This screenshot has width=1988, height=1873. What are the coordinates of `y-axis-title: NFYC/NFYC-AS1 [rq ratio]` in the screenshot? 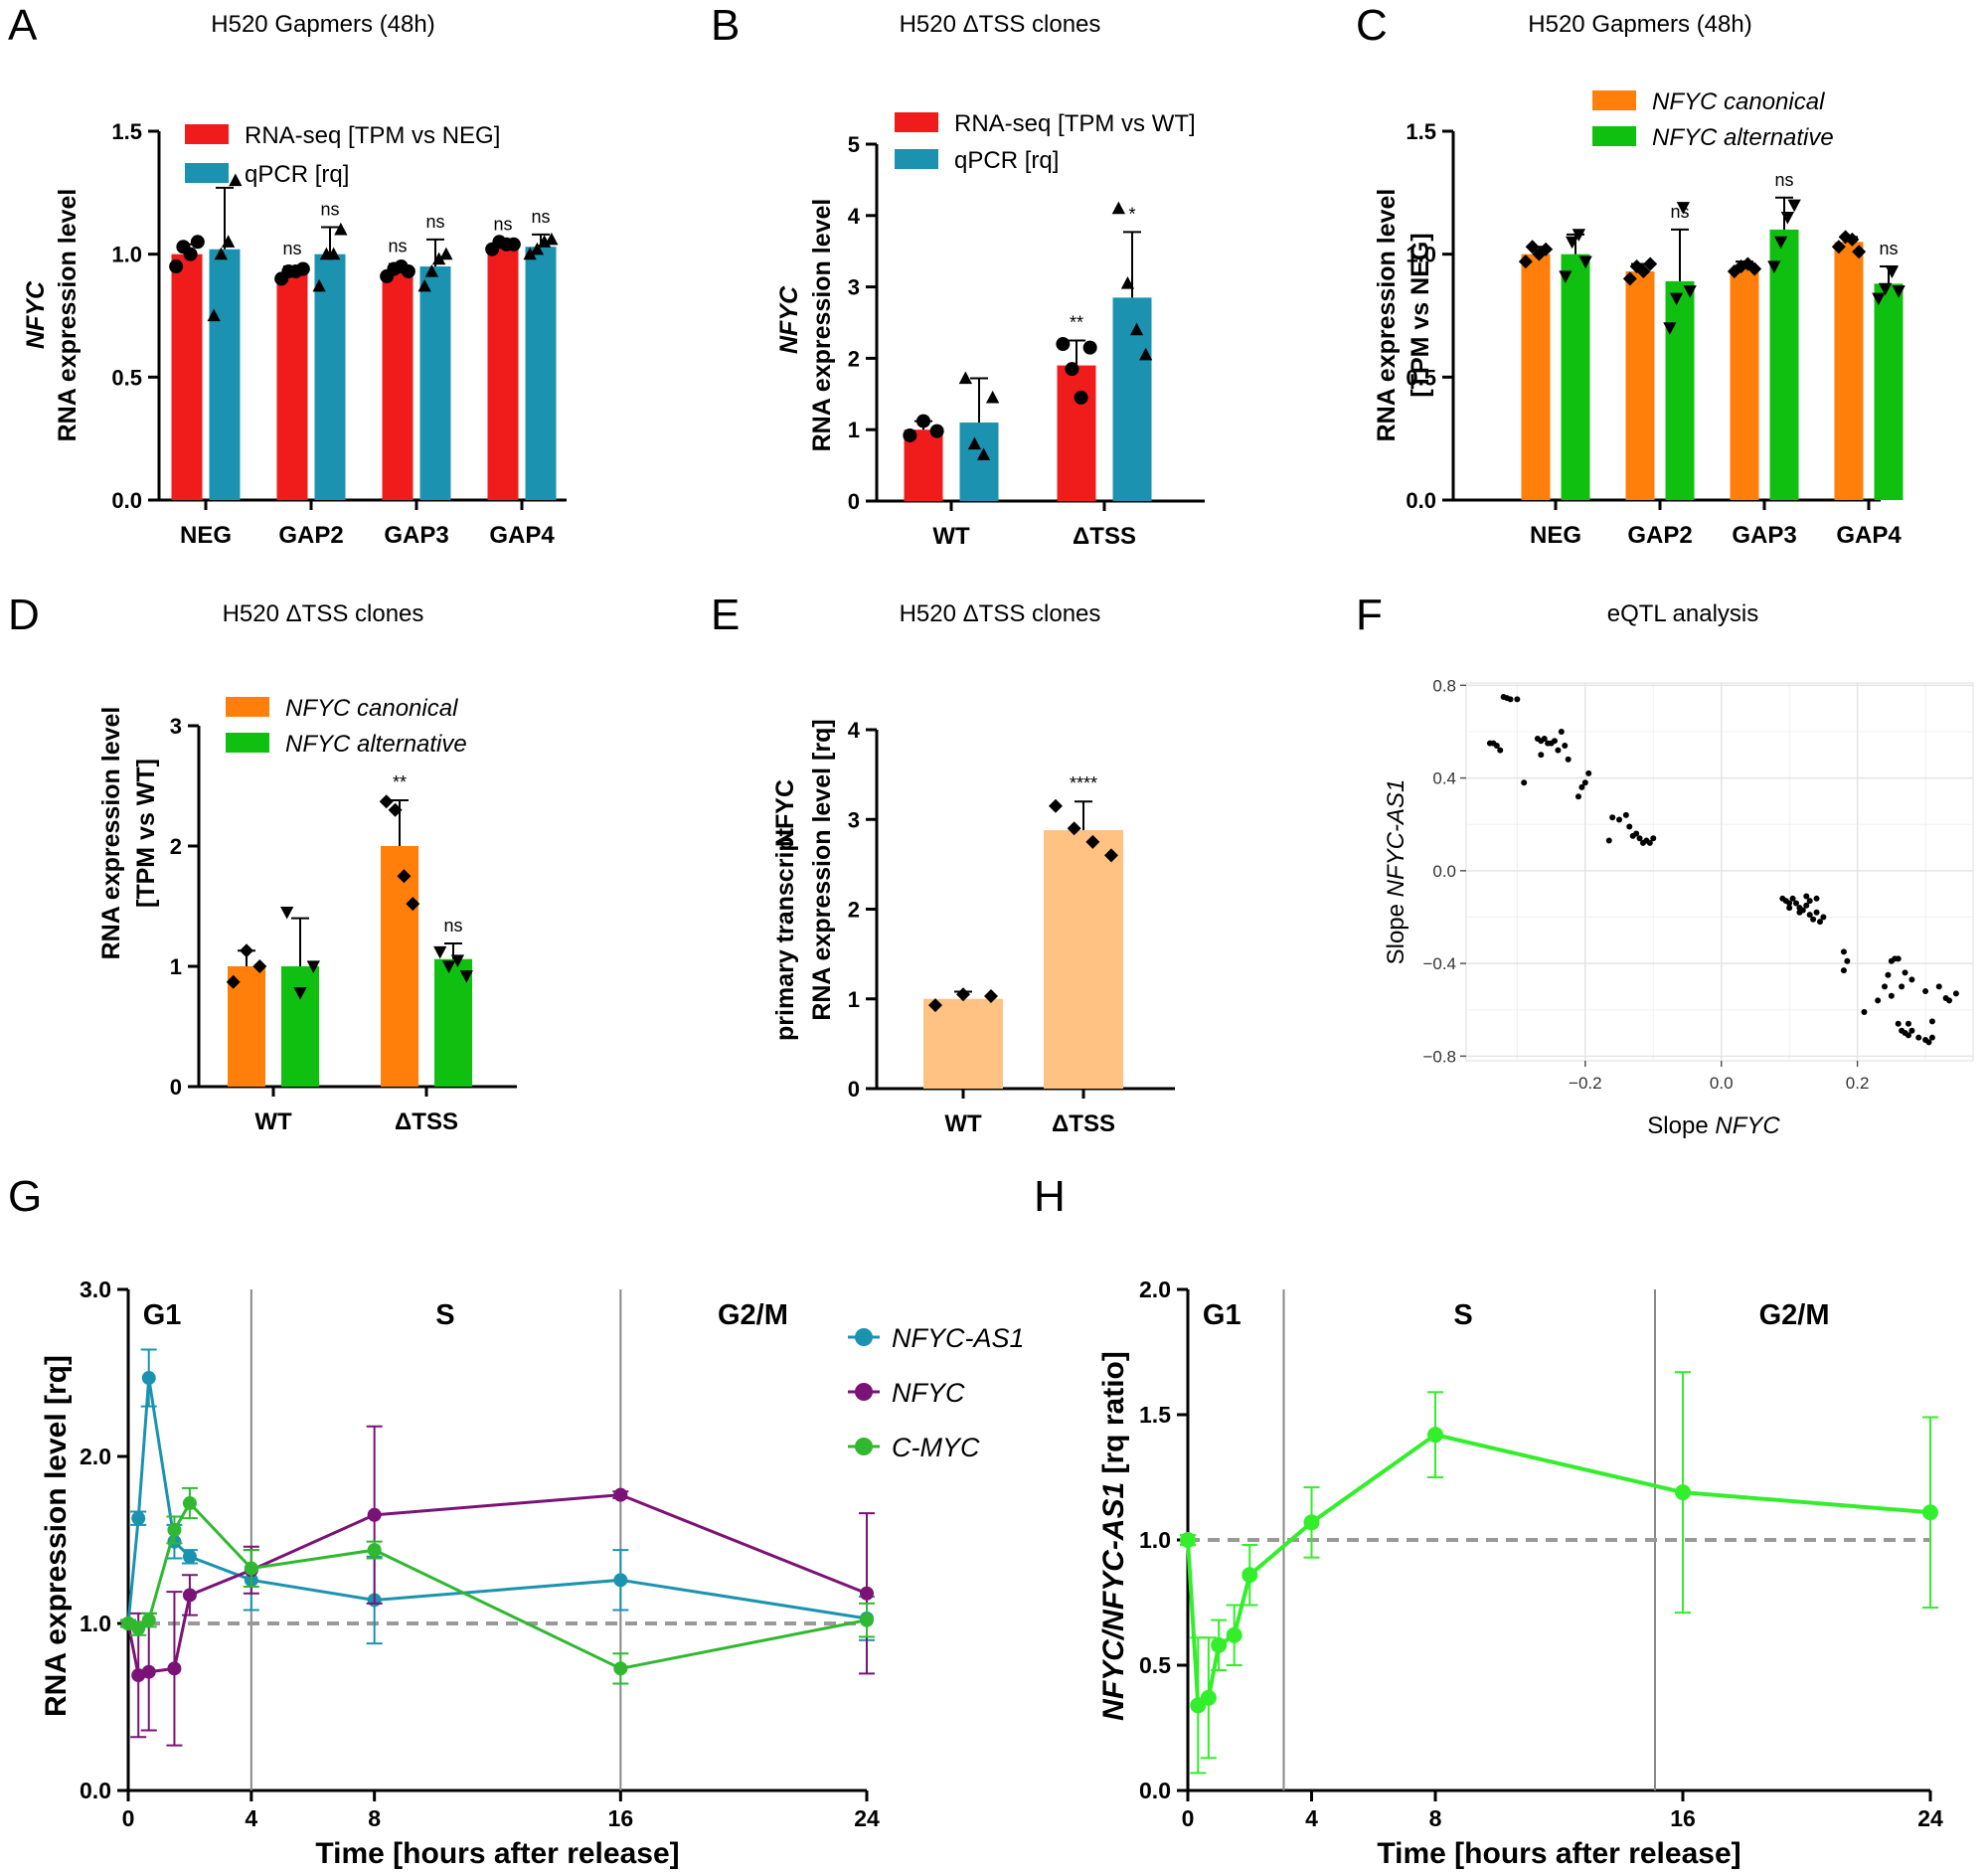 It's located at (1113, 1536).